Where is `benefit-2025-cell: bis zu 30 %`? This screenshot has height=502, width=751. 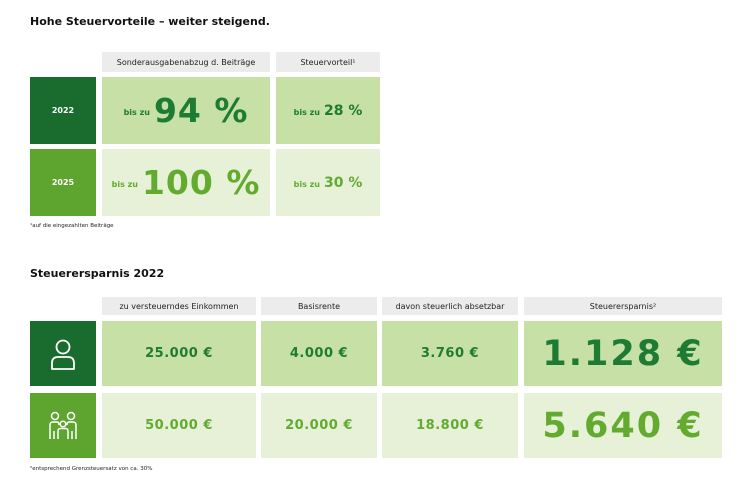
benefit-2025-cell: bis zu 30 % is located at coordinates (328, 182).